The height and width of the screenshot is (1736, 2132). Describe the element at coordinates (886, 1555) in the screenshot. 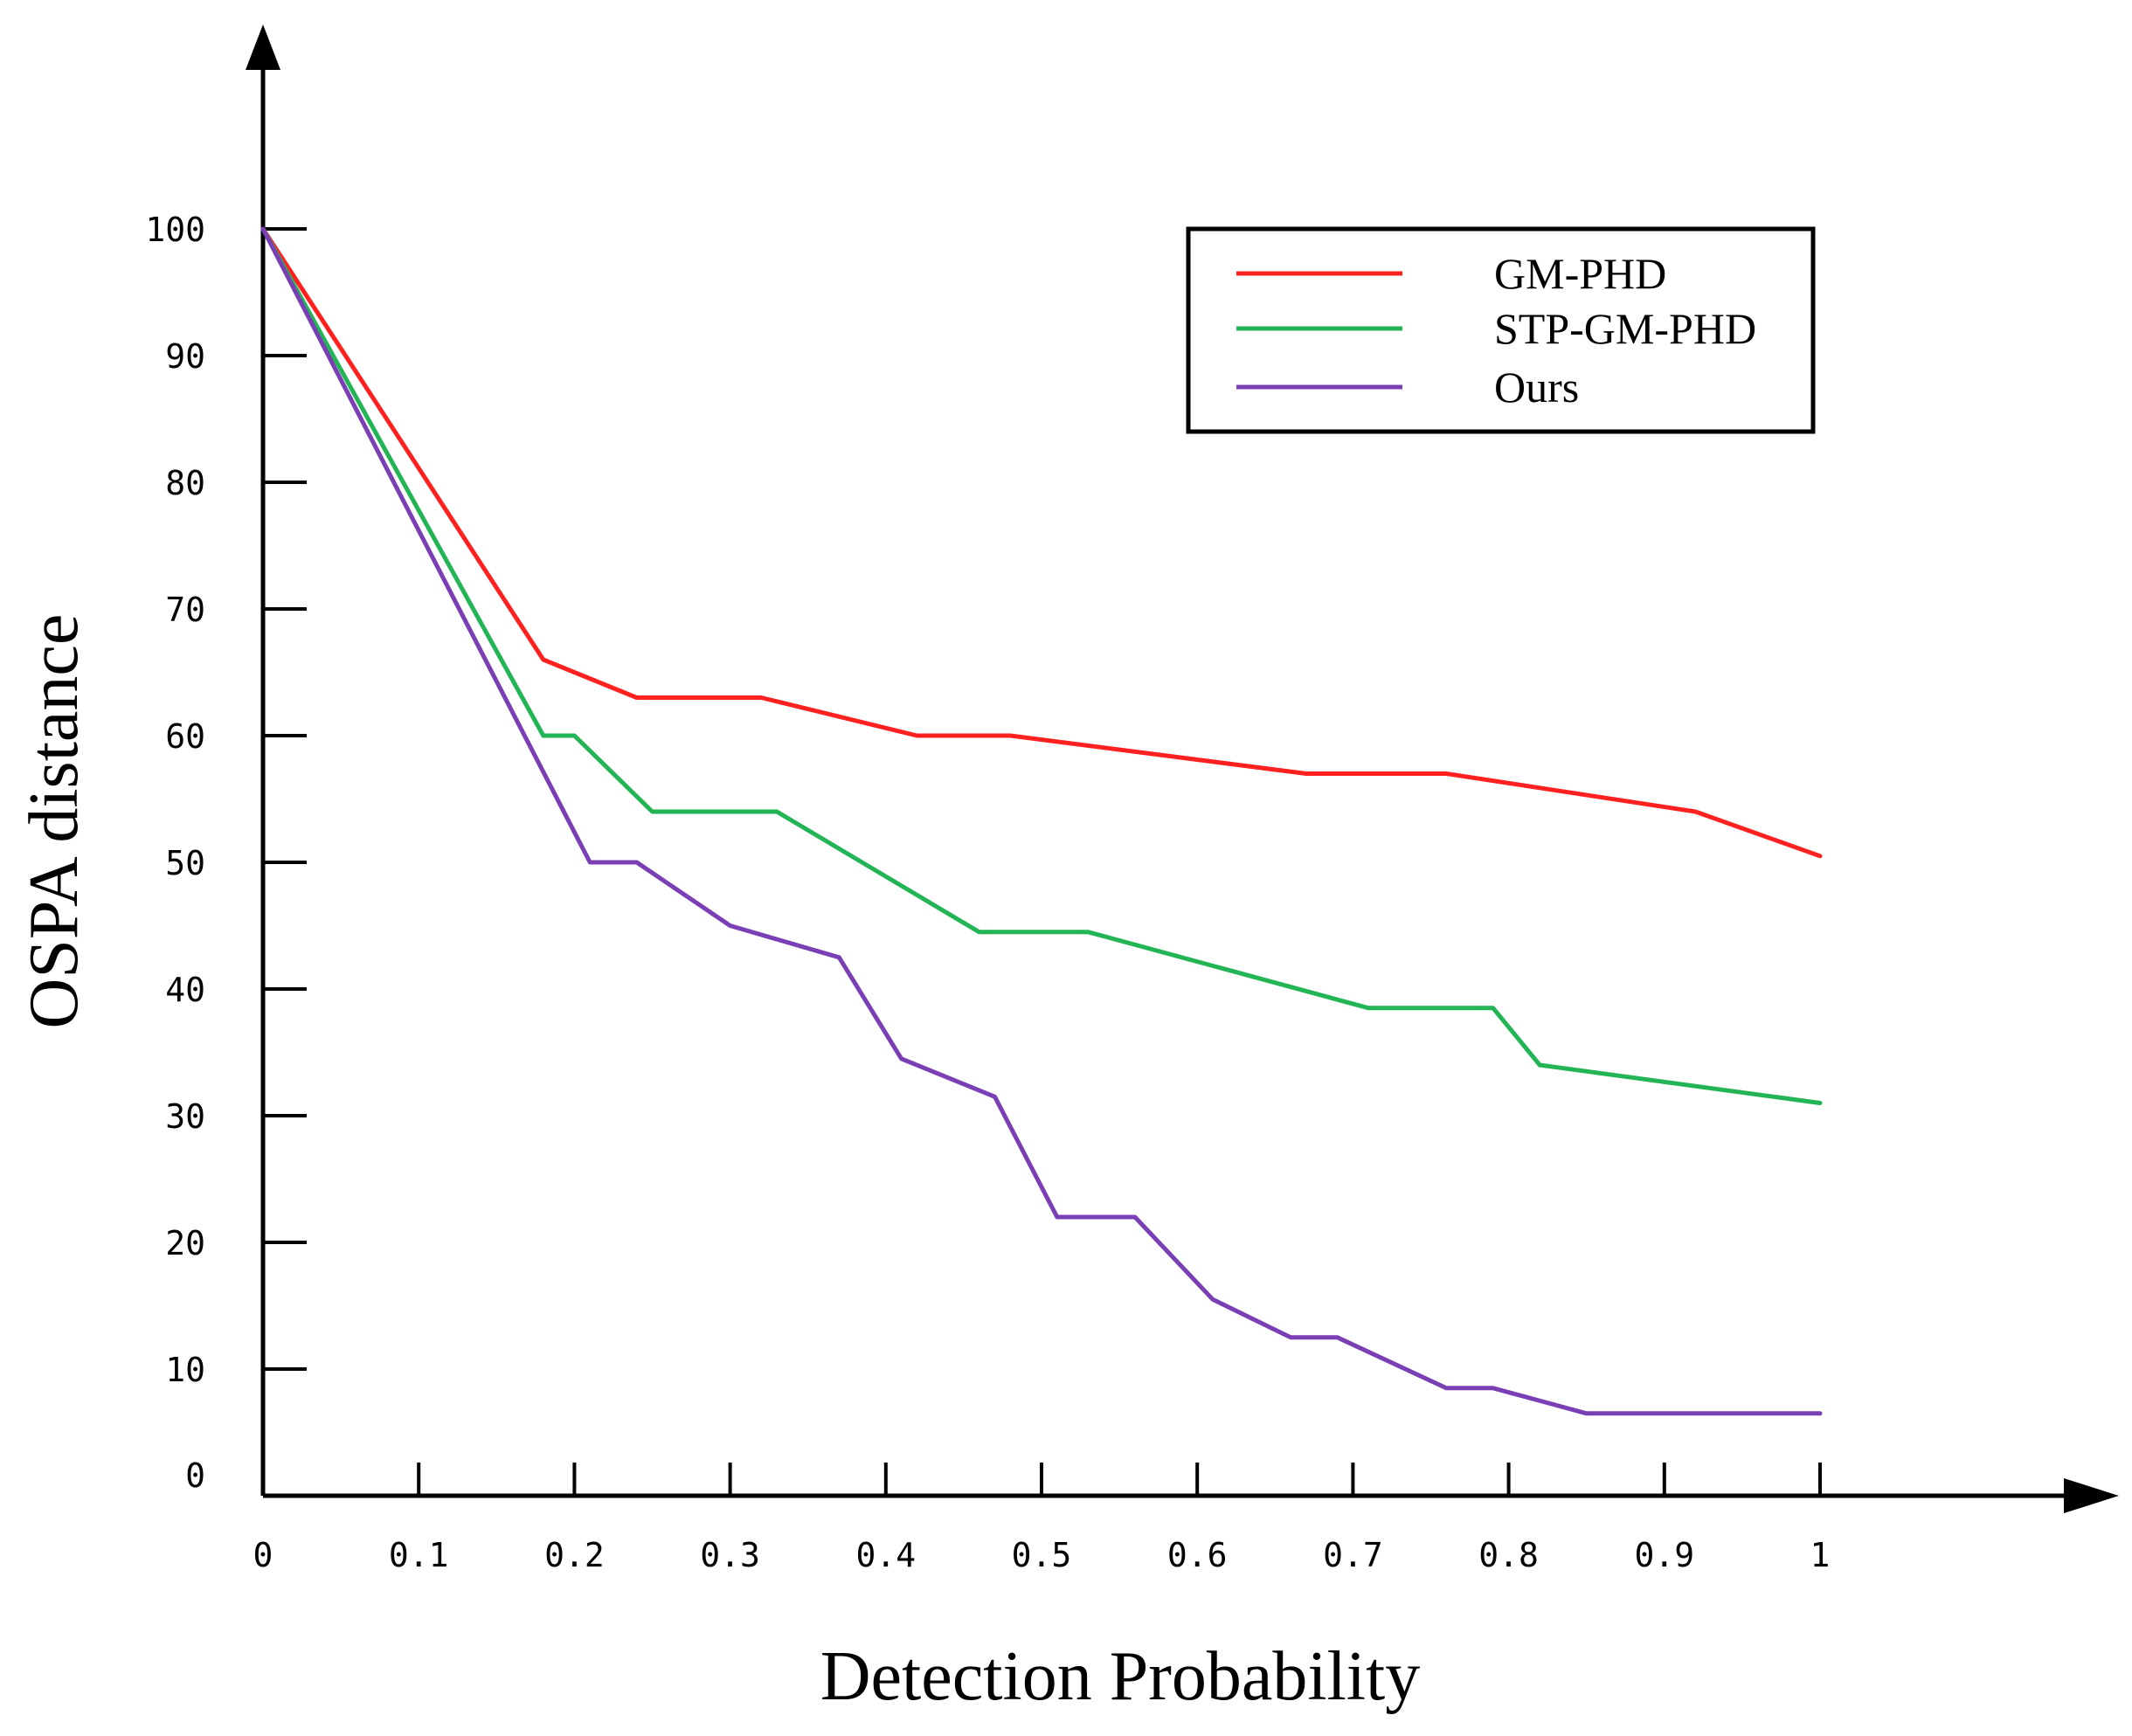

I see `x-tick-label-0-4: 0.4` at that location.